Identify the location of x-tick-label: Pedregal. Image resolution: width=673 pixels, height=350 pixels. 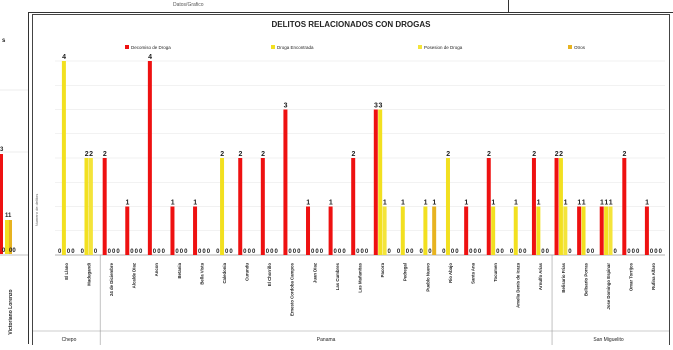
(405, 272).